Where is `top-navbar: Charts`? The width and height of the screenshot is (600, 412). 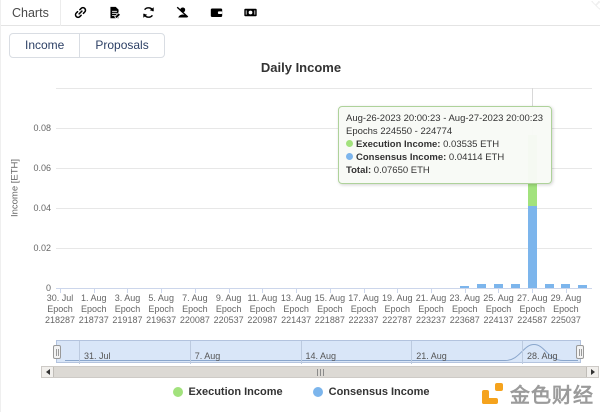 top-navbar: Charts is located at coordinates (300, 13).